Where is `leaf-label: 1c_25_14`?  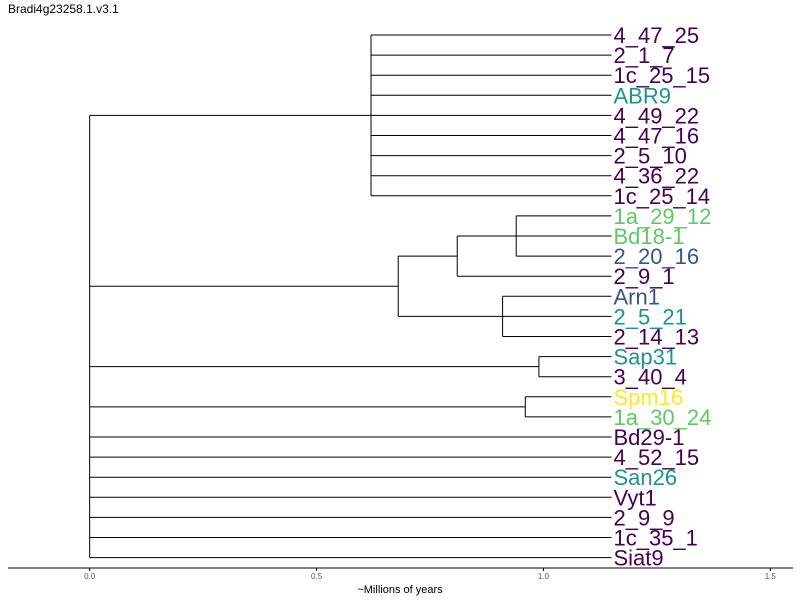 leaf-label: 1c_25_14 is located at coordinates (661, 196).